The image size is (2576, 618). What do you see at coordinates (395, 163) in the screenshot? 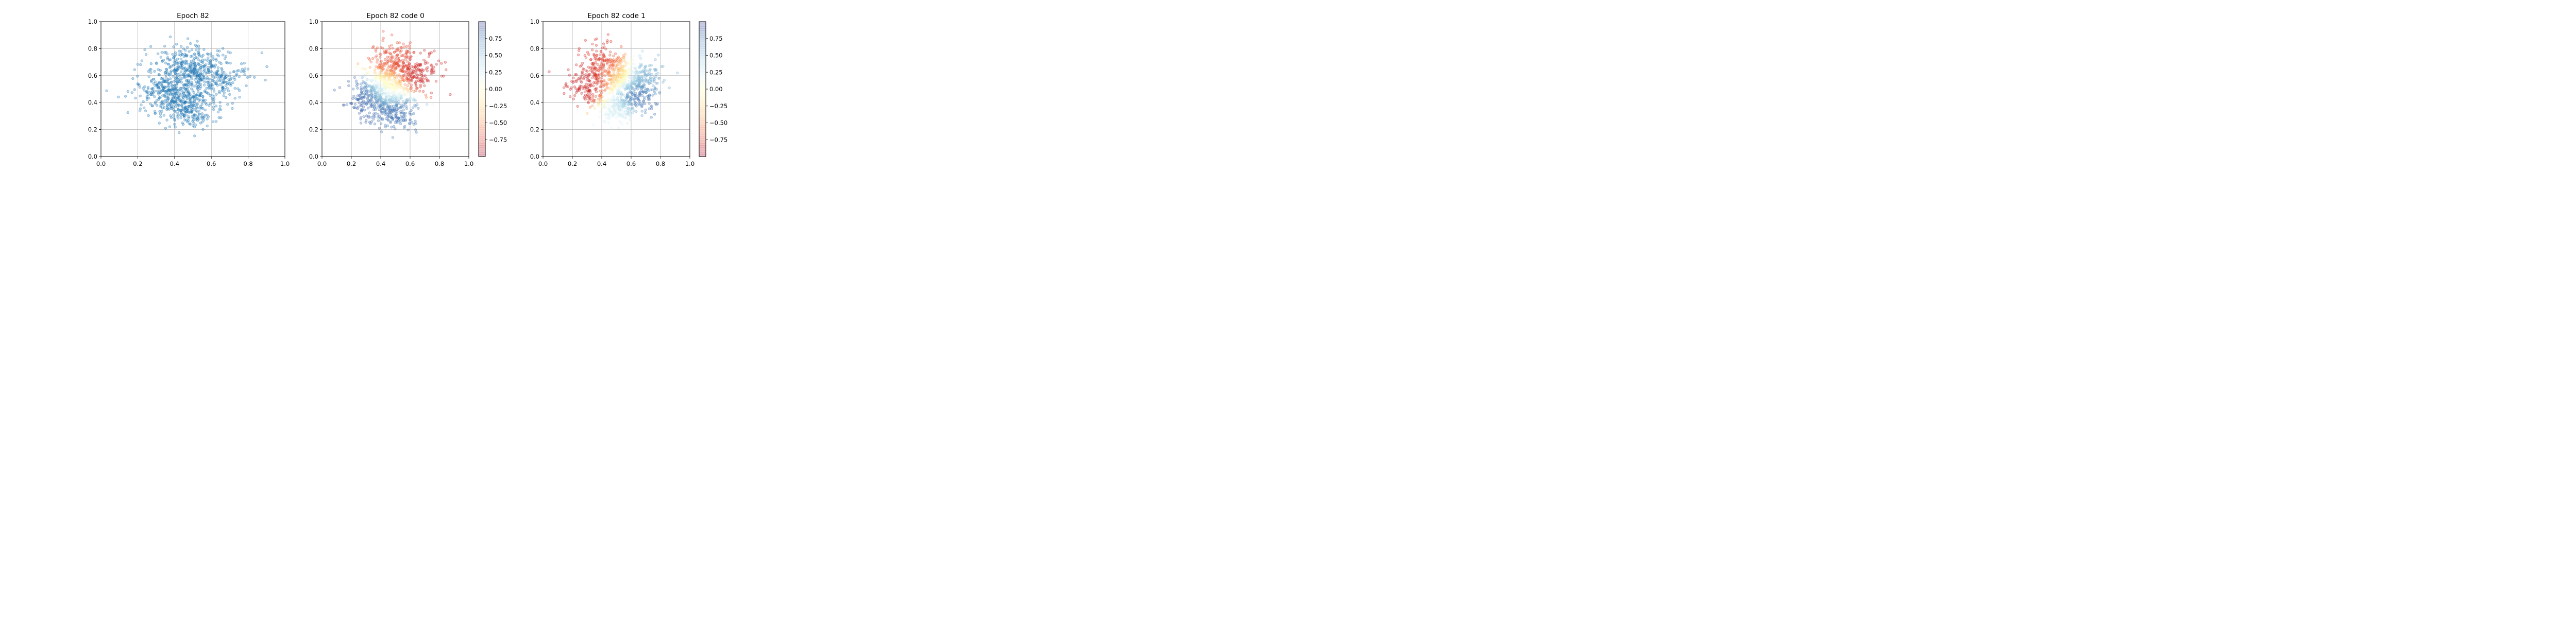
I see `panel-2-x-tick-labels: 0.0 0.2 0.4 0.6 0.8 1.0` at bounding box center [395, 163].